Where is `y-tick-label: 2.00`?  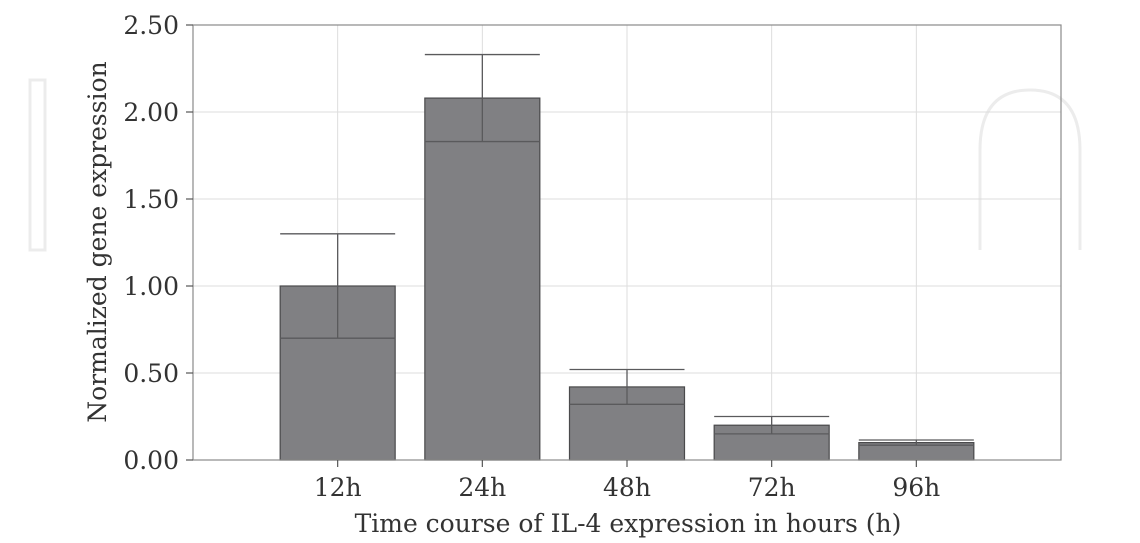
y-tick-label: 2.00 is located at coordinates (151, 112).